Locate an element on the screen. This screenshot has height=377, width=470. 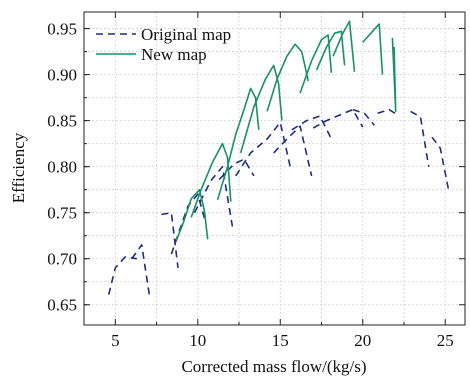
y-tick-label: 0.80 is located at coordinates (62, 167).